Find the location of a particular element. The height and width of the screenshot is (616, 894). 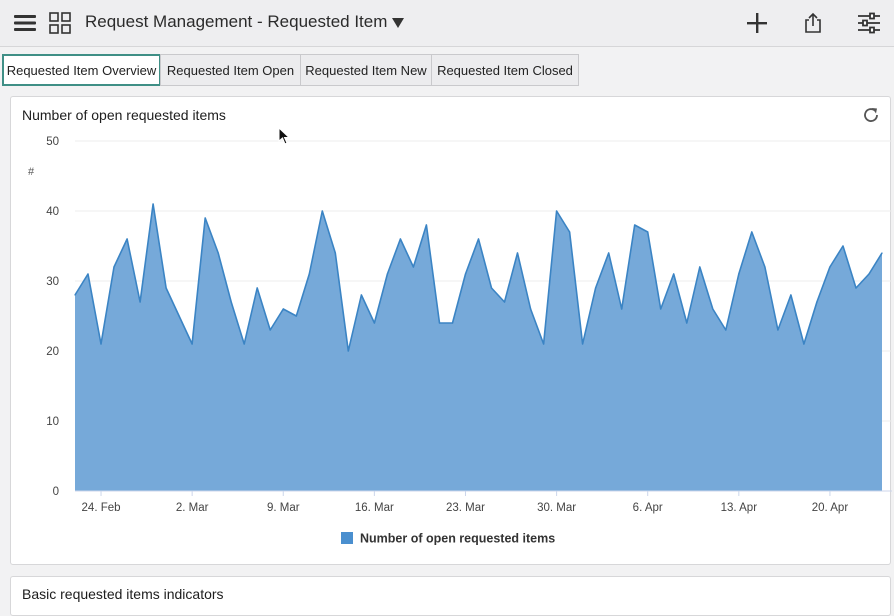

mouse-cursor-icon is located at coordinates (284, 136).